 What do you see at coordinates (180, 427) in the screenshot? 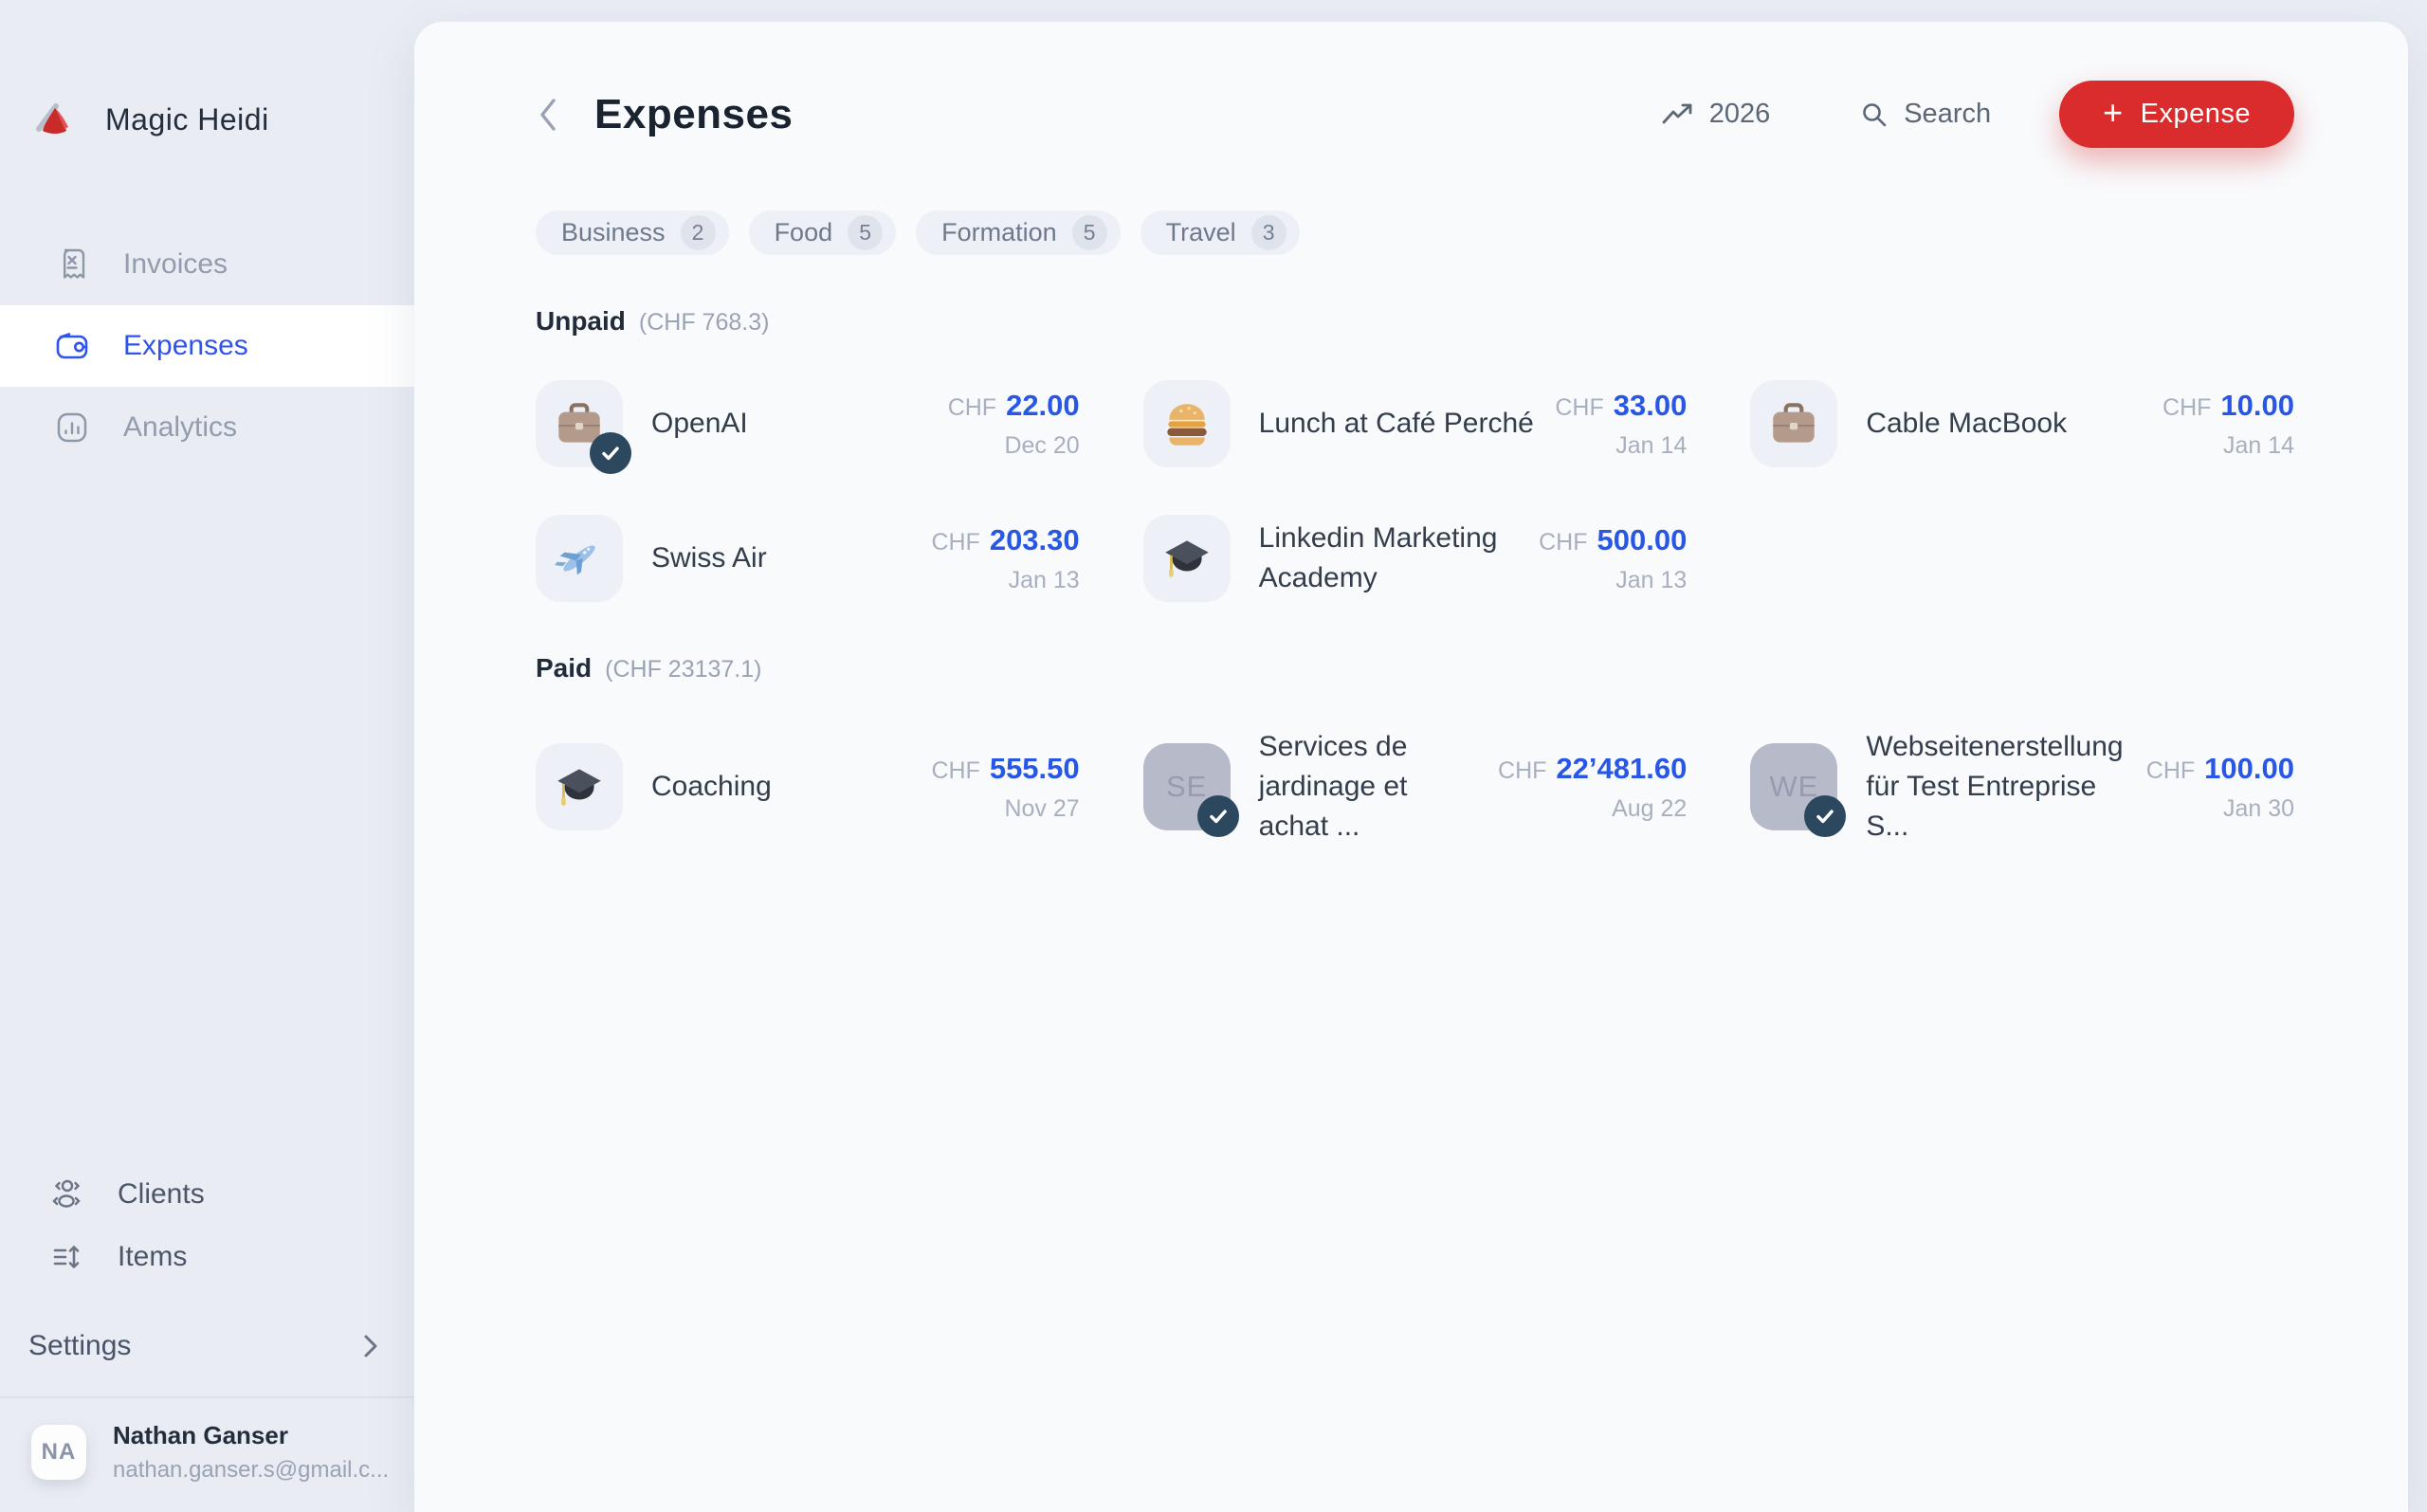
I see `sidebar-item-label: Analytics` at bounding box center [180, 427].